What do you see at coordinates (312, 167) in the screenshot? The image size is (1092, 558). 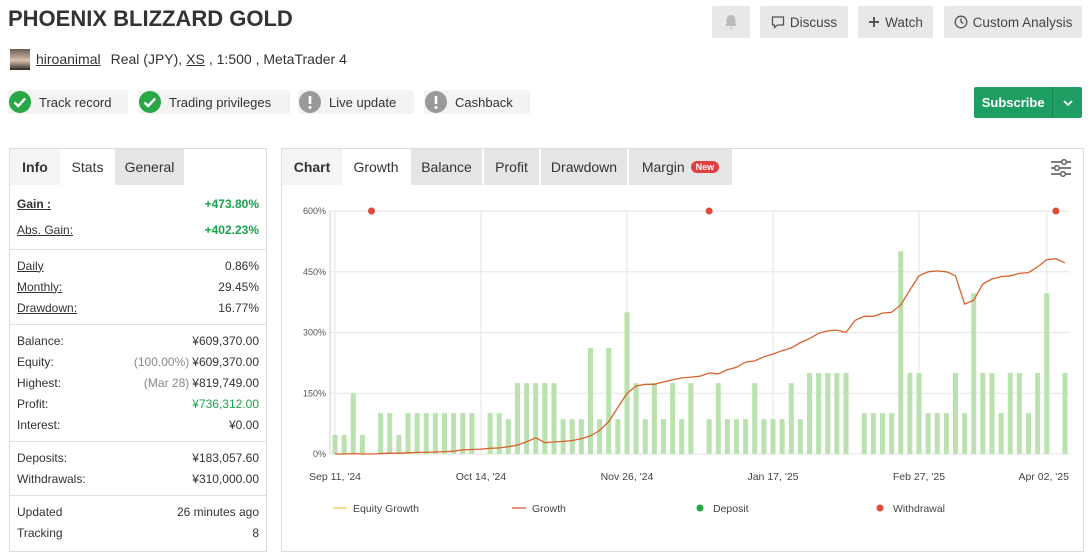 I see `tab: Chart` at bounding box center [312, 167].